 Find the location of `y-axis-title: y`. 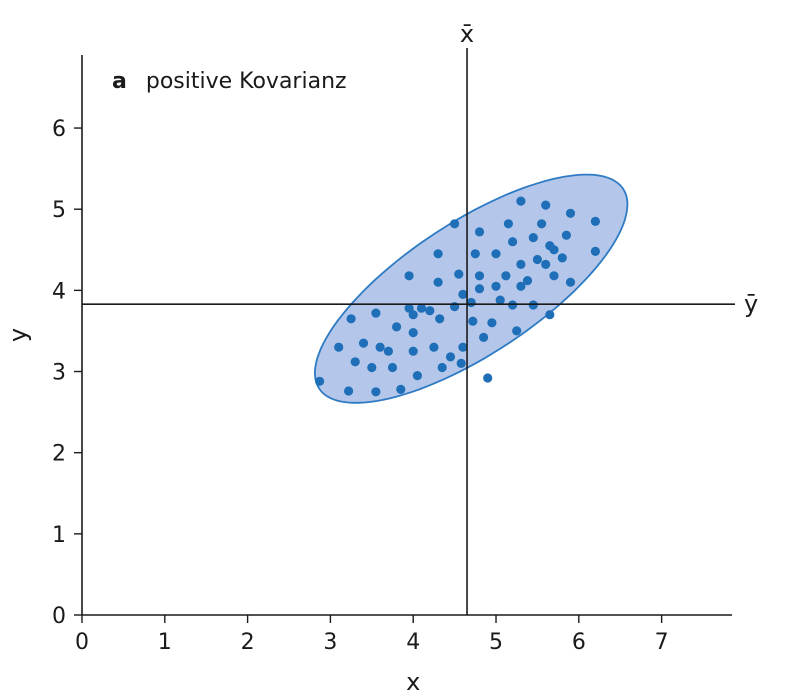

y-axis-title: y is located at coordinates (18, 335).